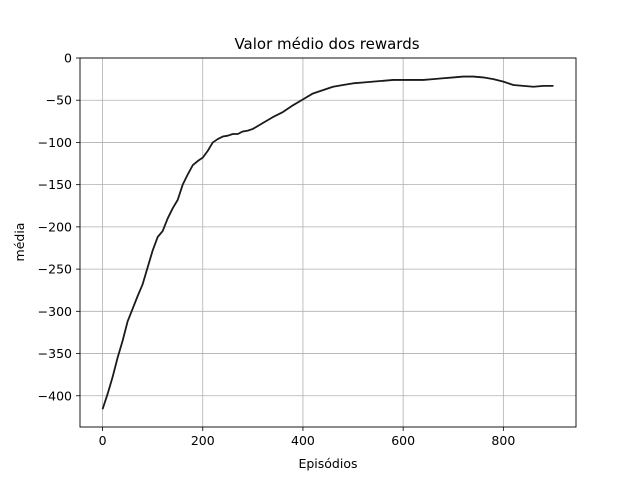 The image size is (640, 480). What do you see at coordinates (303, 440) in the screenshot?
I see `x-tick-label: 400` at bounding box center [303, 440].